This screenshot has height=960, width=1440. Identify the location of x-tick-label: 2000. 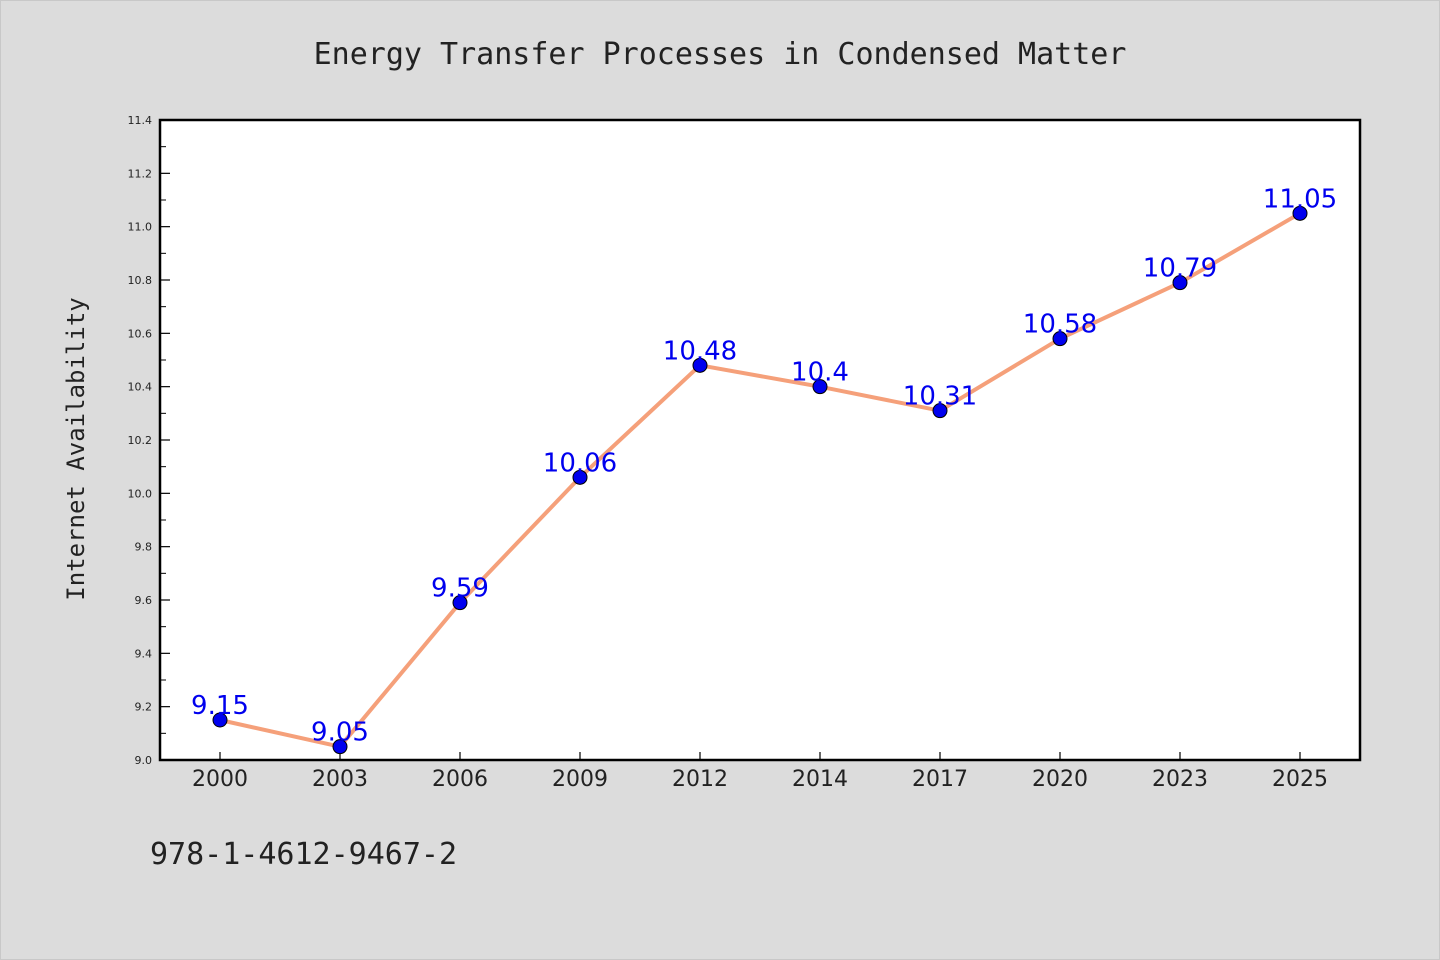
(220, 779).